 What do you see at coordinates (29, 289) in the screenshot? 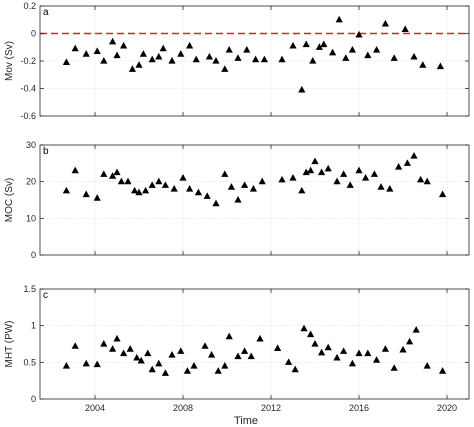
I see `y-tick-label: 1.5` at bounding box center [29, 289].